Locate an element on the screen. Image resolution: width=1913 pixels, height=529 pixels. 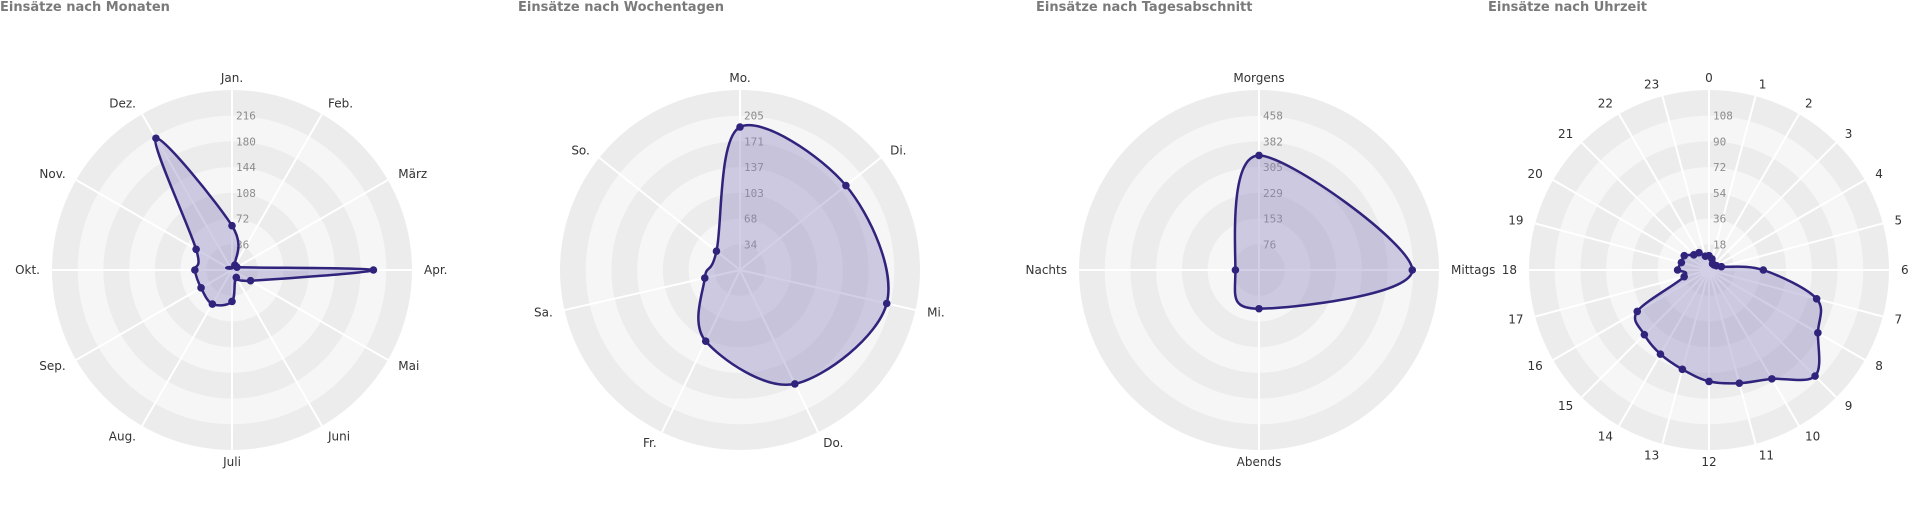
tick-label: 180 is located at coordinates (246, 141).